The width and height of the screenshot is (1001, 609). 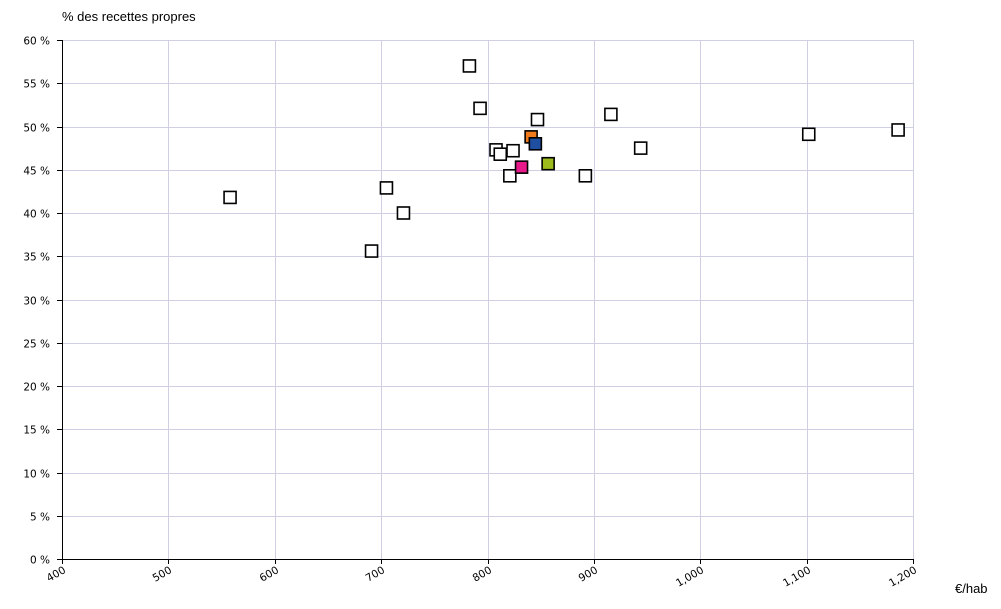 I want to click on y-tick-label: 25 %, so click(x=36, y=345).